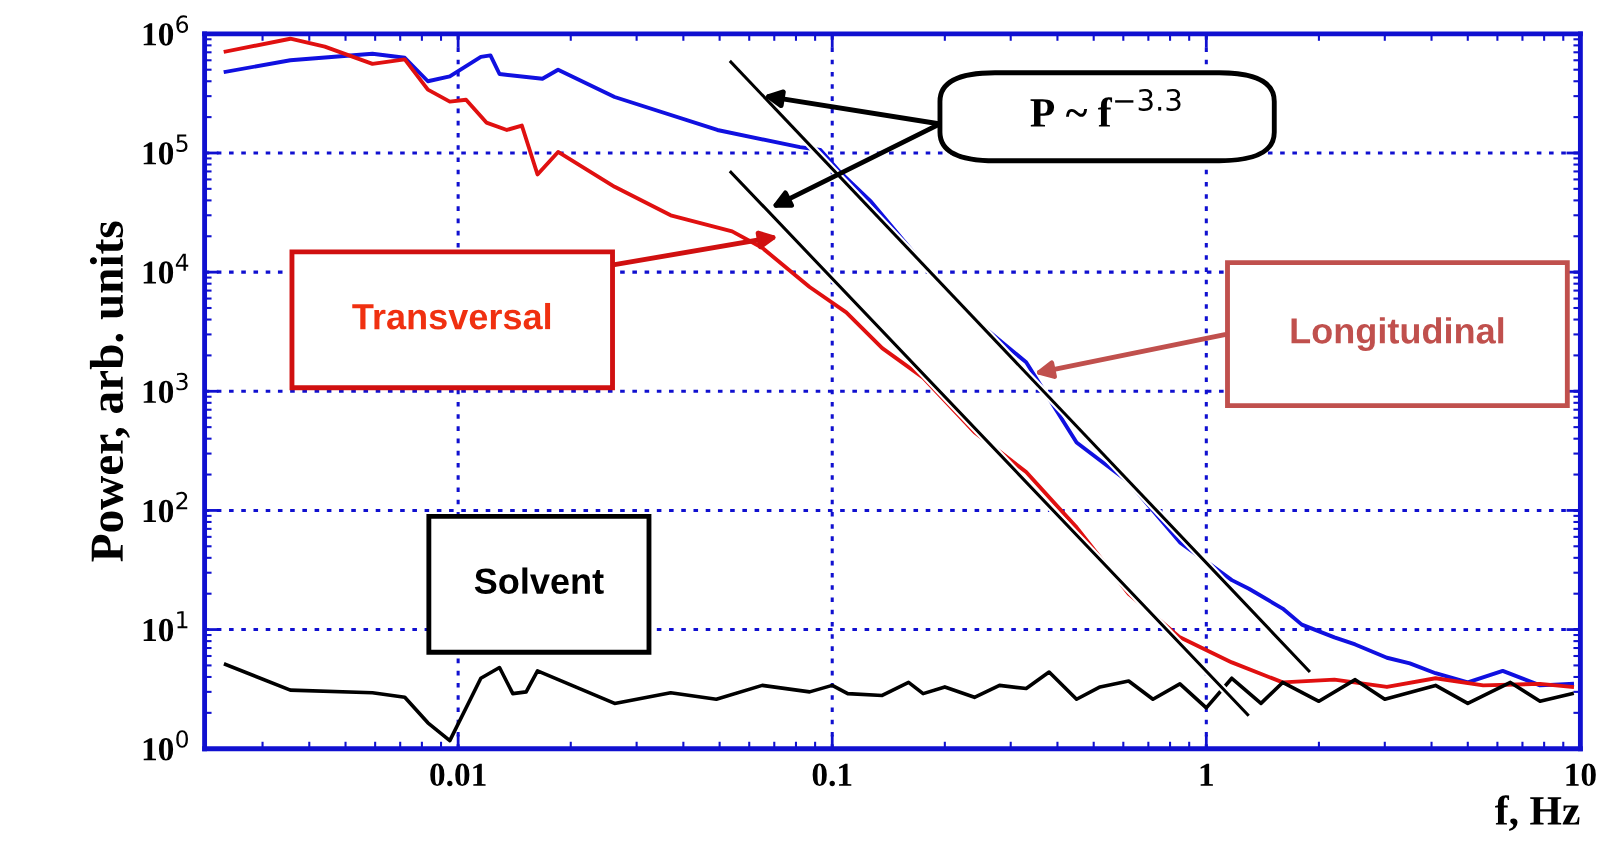 This screenshot has width=1611, height=846. What do you see at coordinates (1105, 107) in the screenshot?
I see `annotation: P ~ f$^{−3.3}$` at bounding box center [1105, 107].